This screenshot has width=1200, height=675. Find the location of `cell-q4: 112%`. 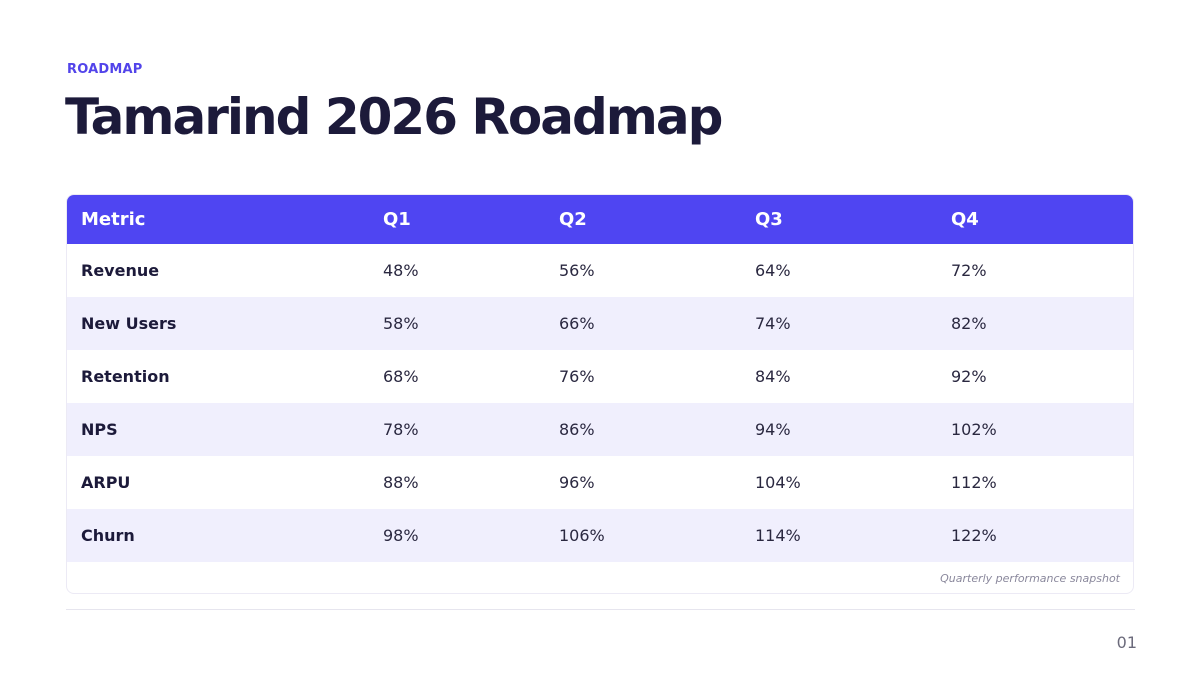

cell-q4: 112% is located at coordinates (974, 482).